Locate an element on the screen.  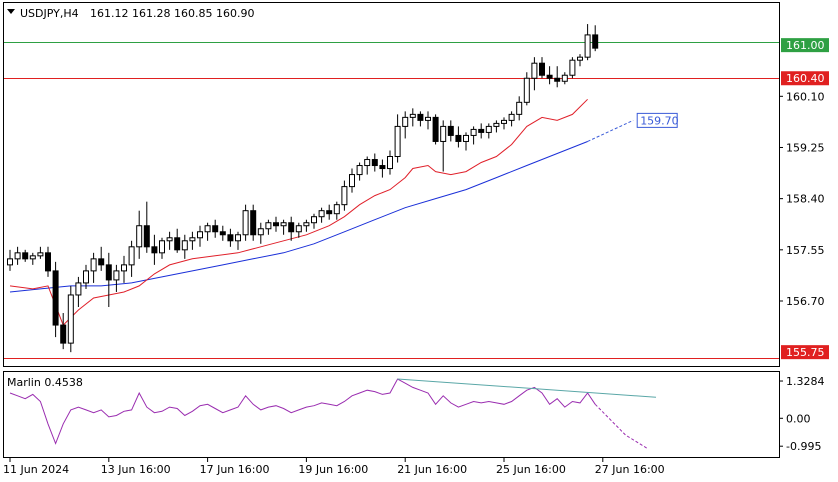
price-tick-label: 160.10 is located at coordinates (805, 96).